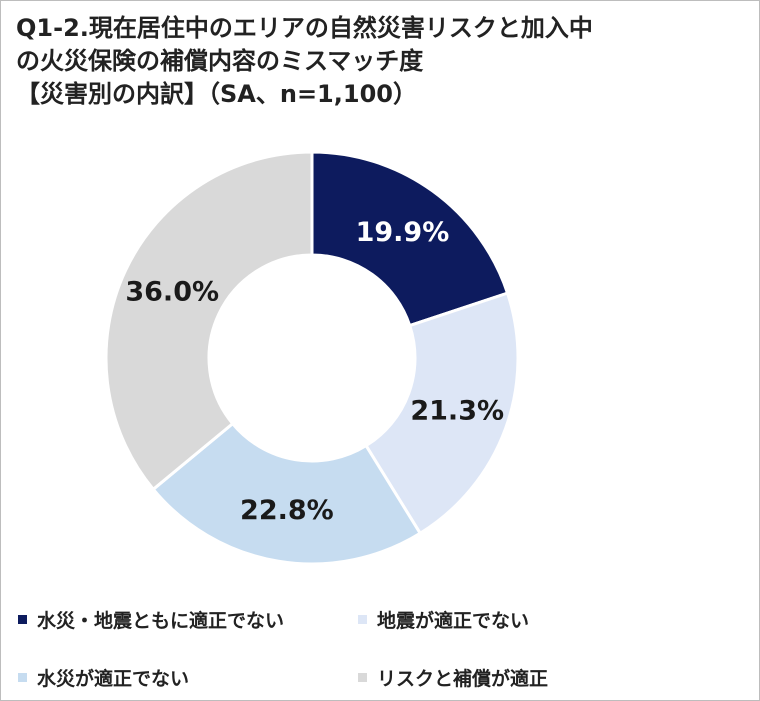 This screenshot has width=760, height=701. Describe the element at coordinates (220, 61) in the screenshot. I see `title-line-2: の火災保険の補償内容のミスマッチ度` at that location.